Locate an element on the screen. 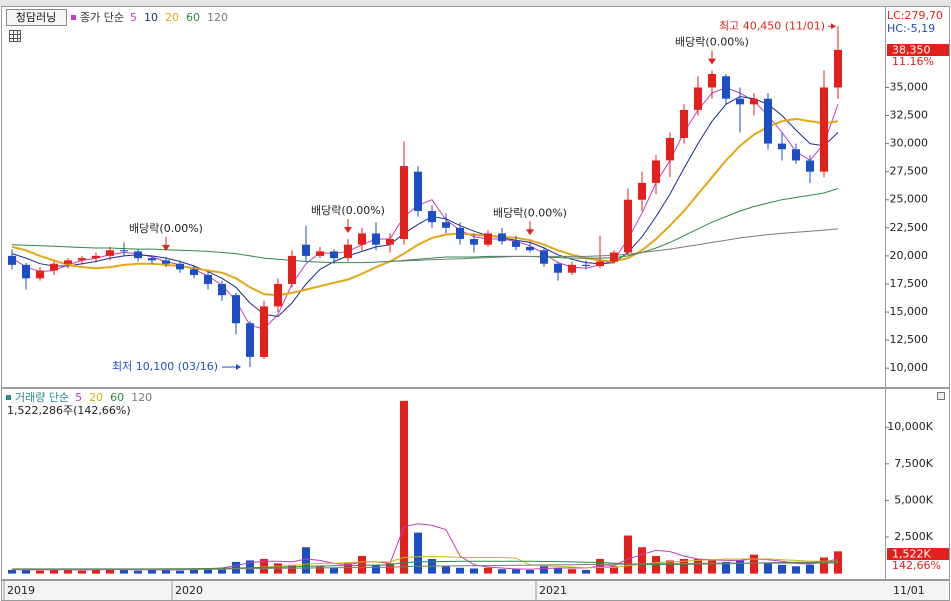 This screenshot has height=601, width=951. moving-average is located at coordinates (425, 226).